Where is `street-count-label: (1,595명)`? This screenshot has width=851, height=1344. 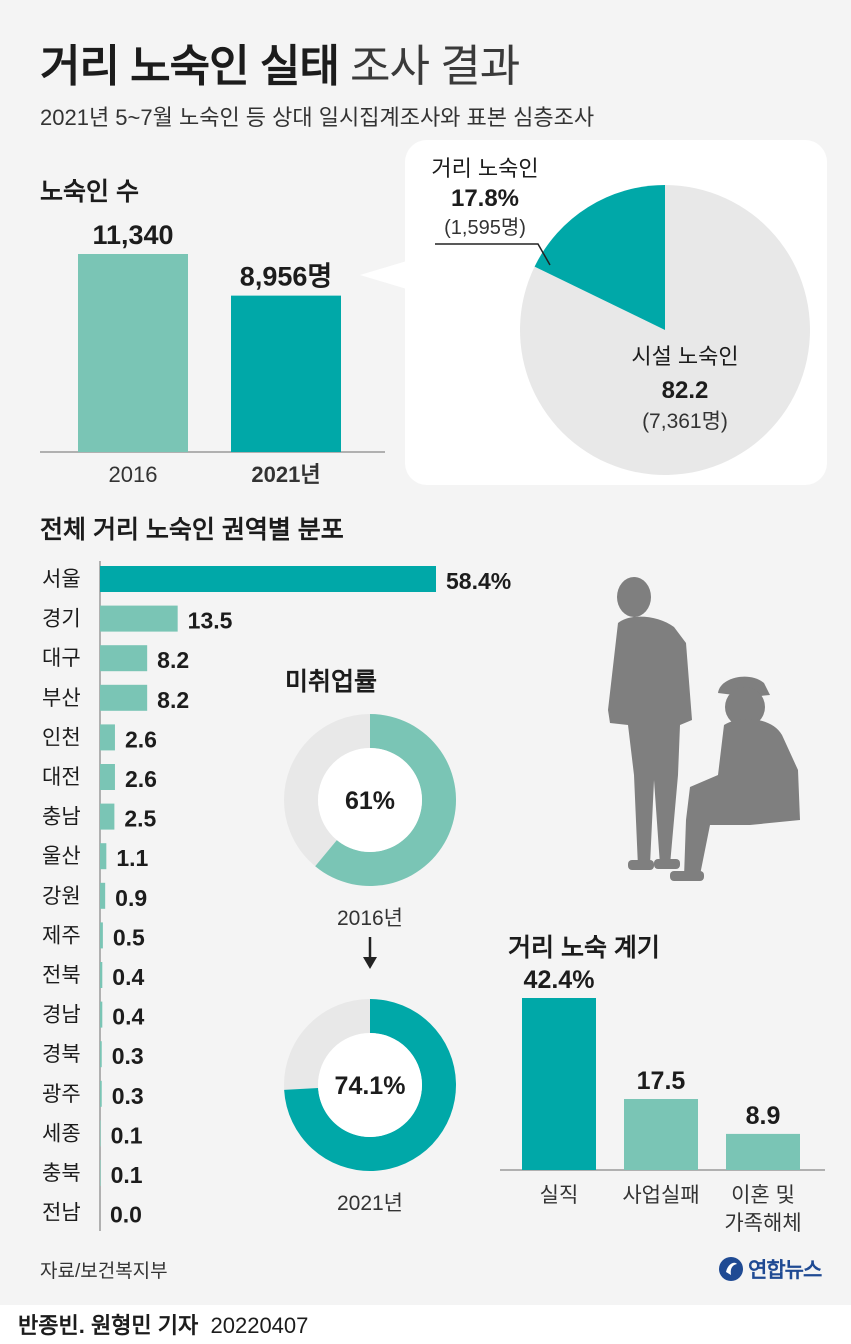 street-count-label: (1,595명) is located at coordinates (485, 227).